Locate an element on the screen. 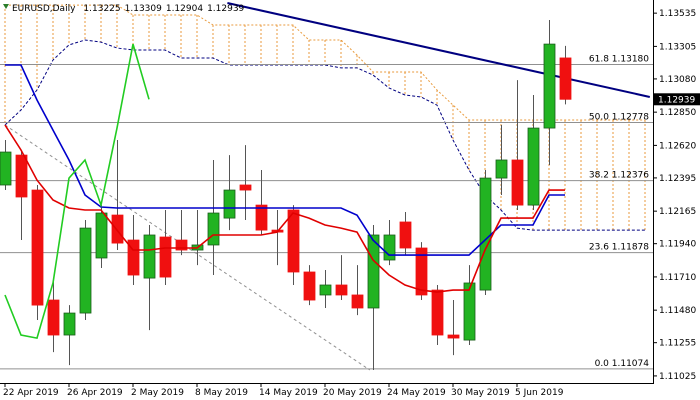 The width and height of the screenshot is (700, 400). high-value: 1.13309 is located at coordinates (143, 9).